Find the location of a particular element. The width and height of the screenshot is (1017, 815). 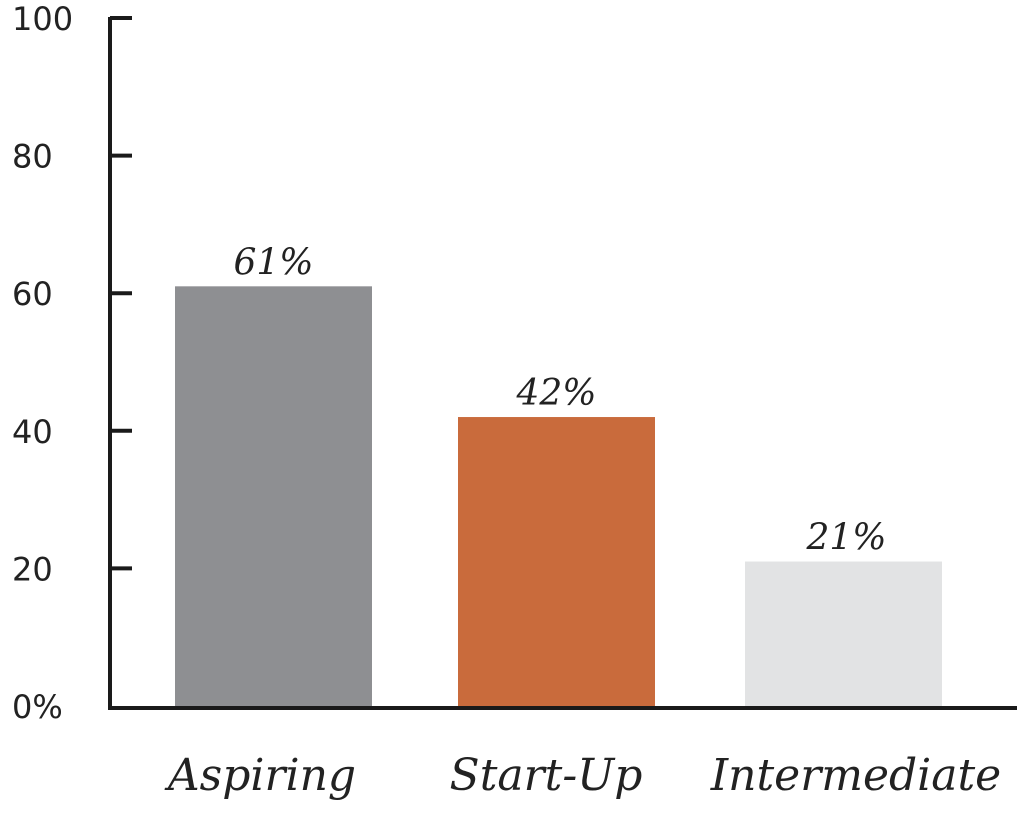

bar-intermediate is located at coordinates (843, 633).